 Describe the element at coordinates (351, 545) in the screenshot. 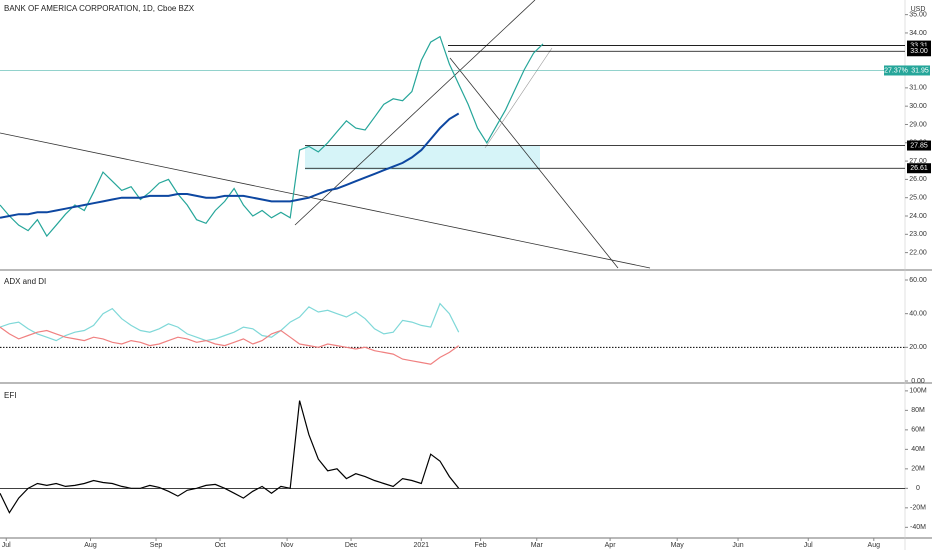

I see `x-tick-label: Dec` at that location.